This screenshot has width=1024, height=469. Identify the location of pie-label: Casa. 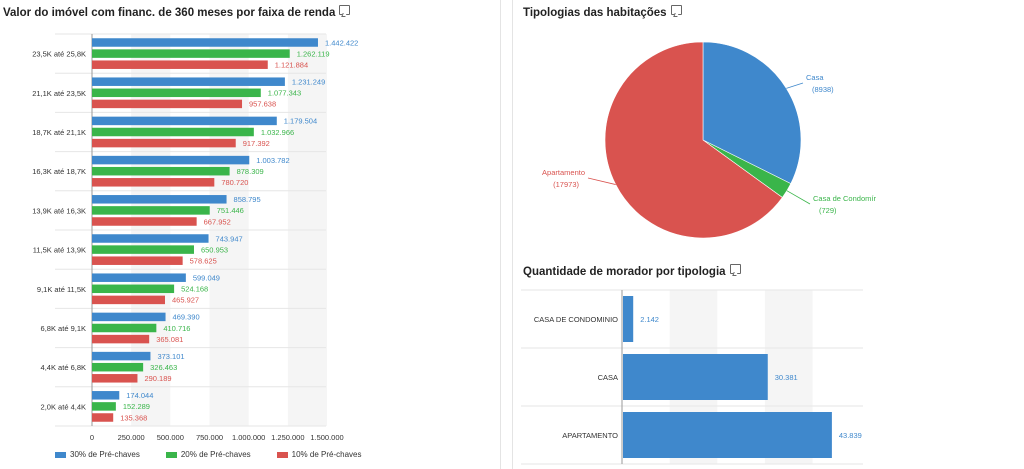
(815, 77).